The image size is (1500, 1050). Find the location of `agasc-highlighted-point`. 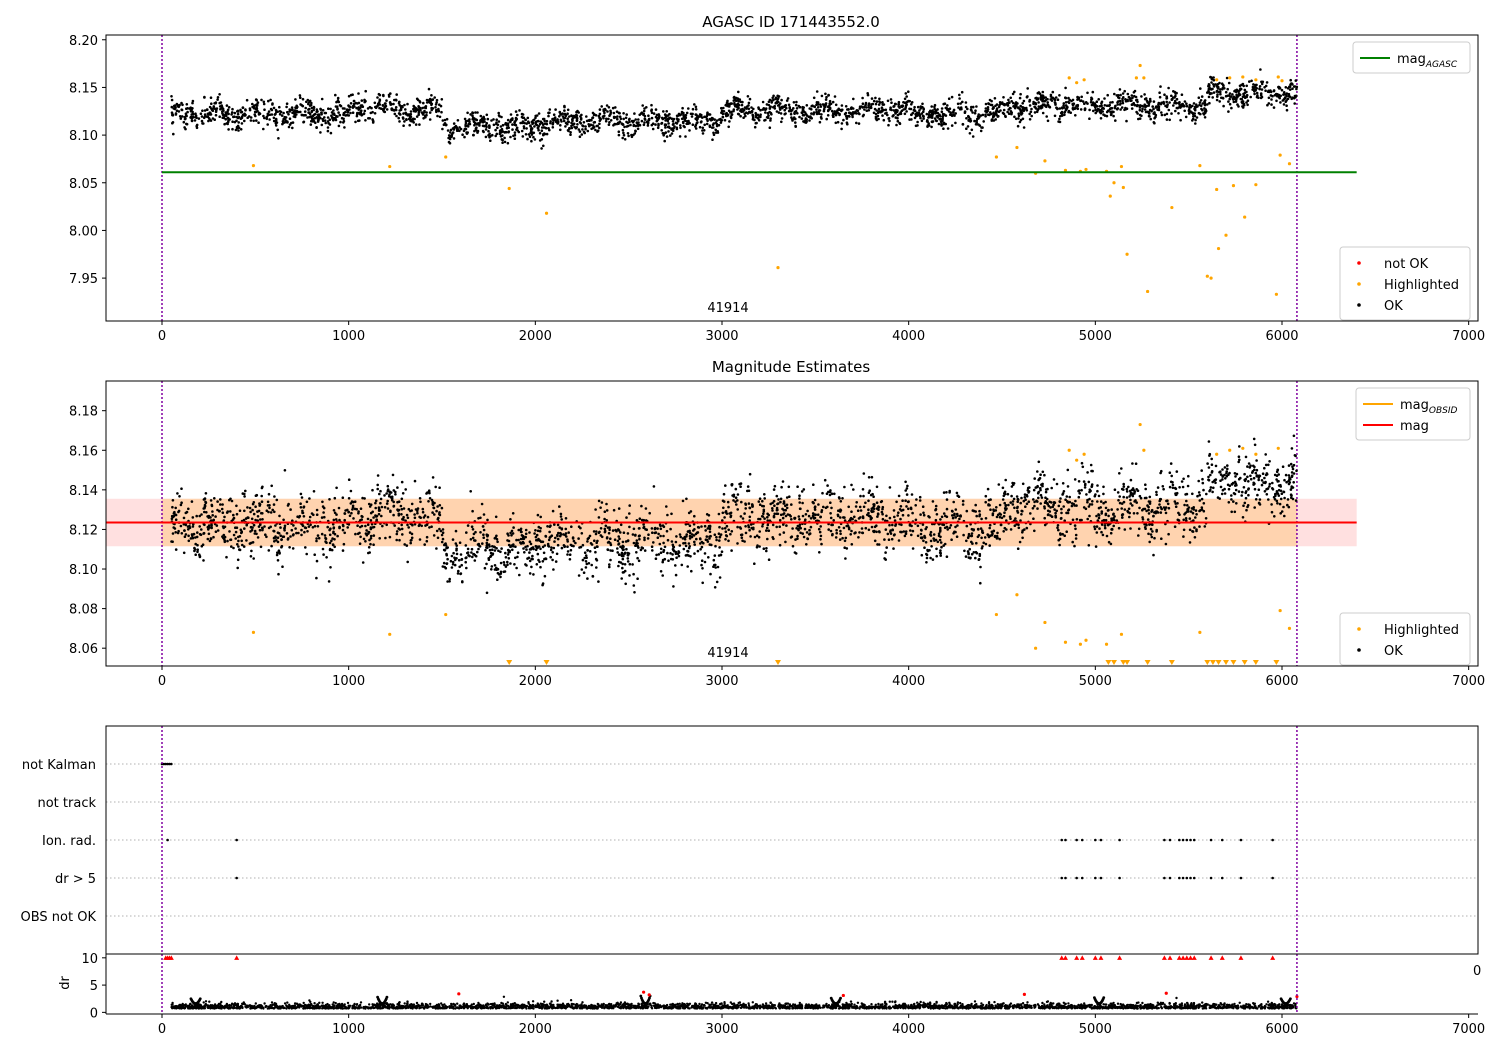

agasc-highlighted-point is located at coordinates (1218, 248).